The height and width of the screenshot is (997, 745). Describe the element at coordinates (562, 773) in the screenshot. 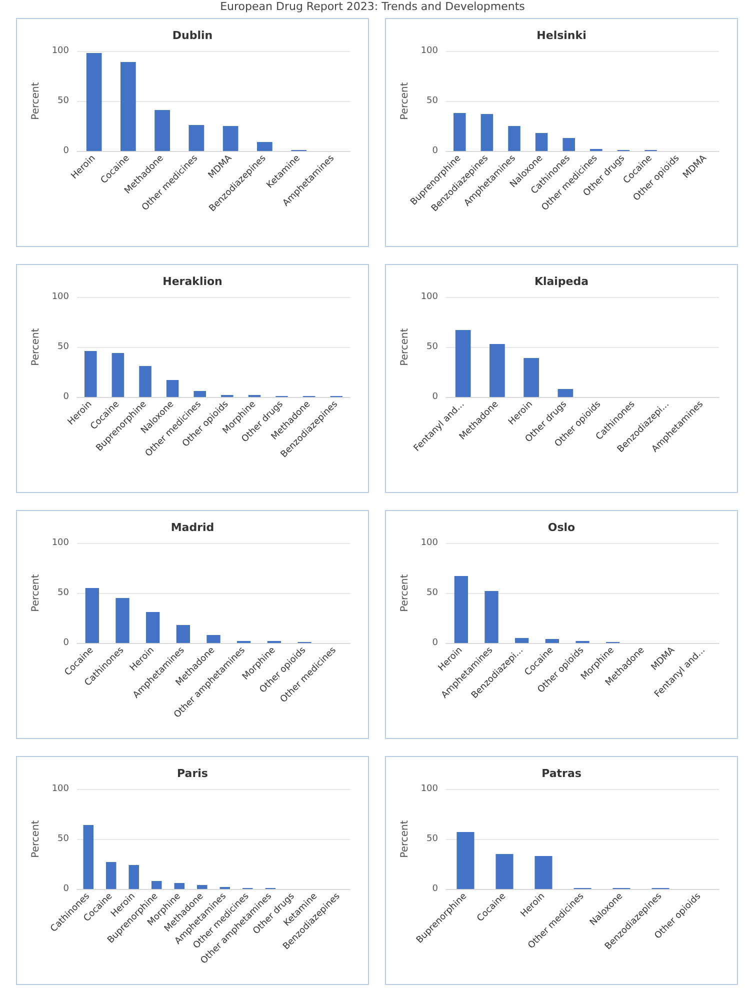

I see `chart-title: Patras` at that location.